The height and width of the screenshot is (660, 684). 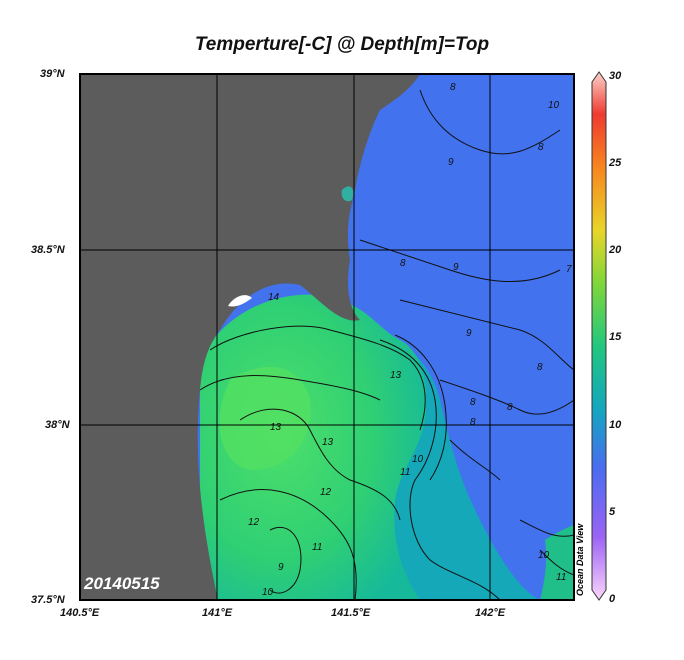 What do you see at coordinates (254, 522) in the screenshot?
I see `contour-label-12b: 12` at bounding box center [254, 522].